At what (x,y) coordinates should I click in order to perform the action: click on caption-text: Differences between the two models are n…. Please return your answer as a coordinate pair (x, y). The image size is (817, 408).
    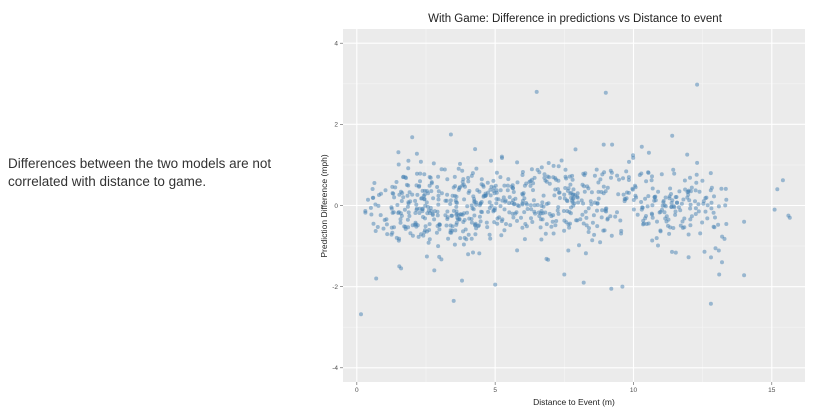
    Looking at the image, I should click on (140, 172).